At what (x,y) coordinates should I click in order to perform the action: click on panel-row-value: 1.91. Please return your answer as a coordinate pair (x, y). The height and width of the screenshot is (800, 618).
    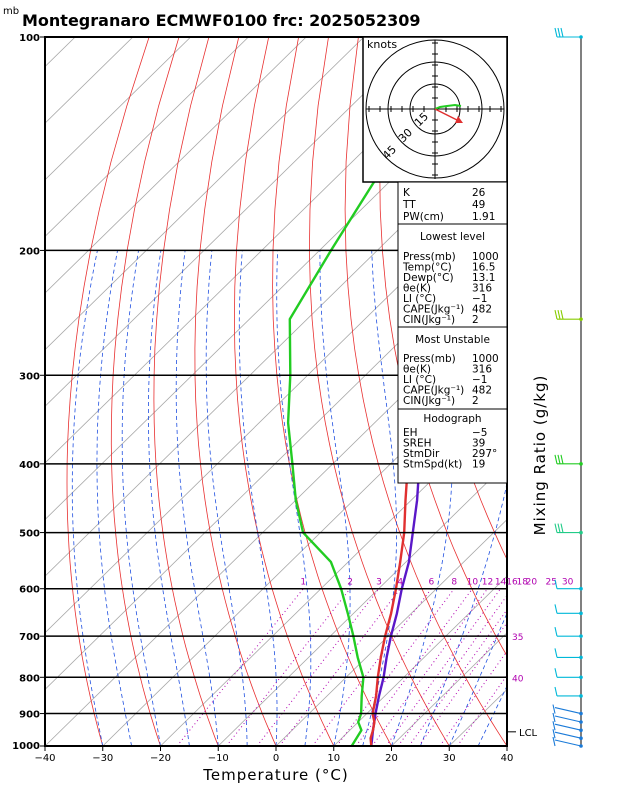
    Looking at the image, I should click on (483, 217).